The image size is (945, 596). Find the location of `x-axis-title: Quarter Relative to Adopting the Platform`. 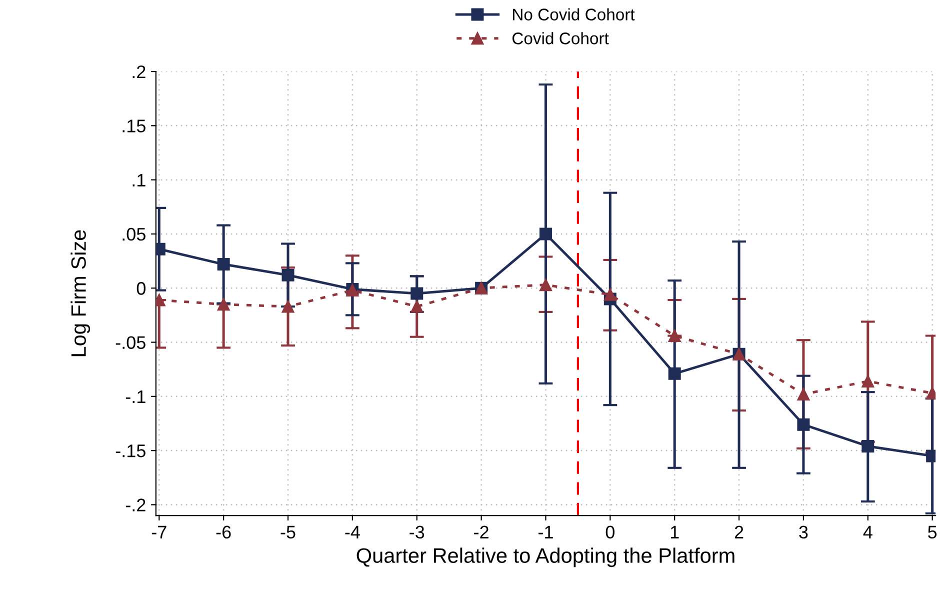

x-axis-title: Quarter Relative to Adopting the Platform is located at coordinates (545, 558).